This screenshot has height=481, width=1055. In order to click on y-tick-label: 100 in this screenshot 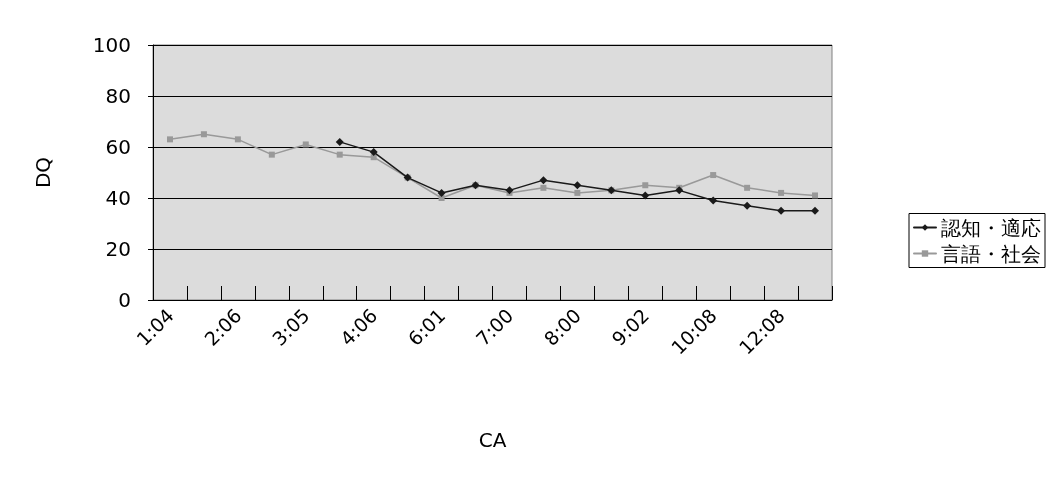, I will do `click(111, 45)`.